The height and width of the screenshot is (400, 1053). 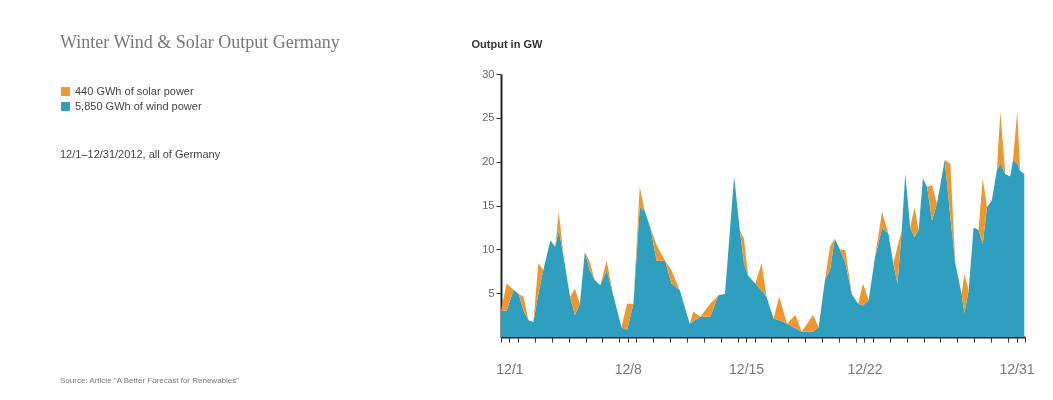 What do you see at coordinates (138, 105) in the screenshot?
I see `legend-label: 5,850 GWh of wind power` at bounding box center [138, 105].